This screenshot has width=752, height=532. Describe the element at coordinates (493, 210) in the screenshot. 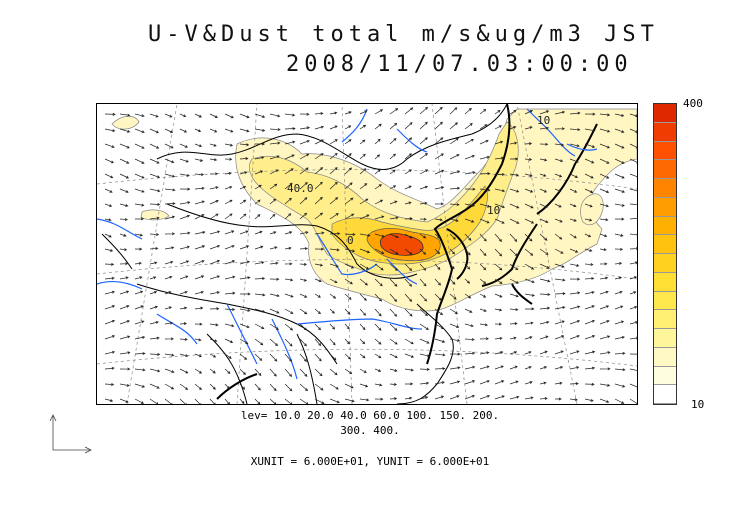

I see `contour-label: 10` at that location.